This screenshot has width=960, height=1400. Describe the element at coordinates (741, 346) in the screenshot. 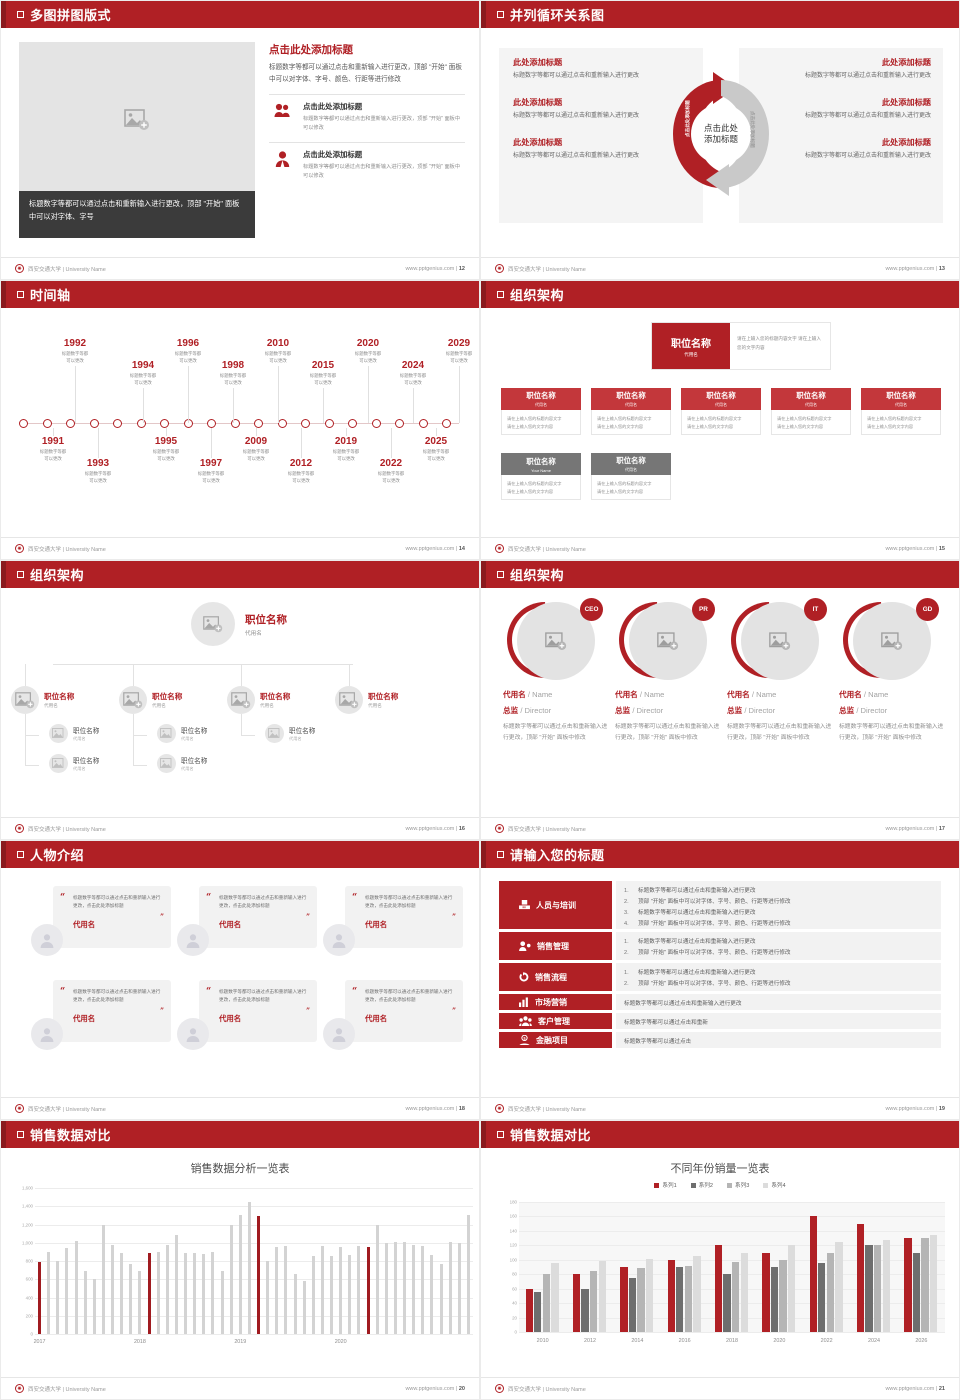

I see `org-root-node: 职位名称 代用名 请在上输入您的标题内容文字 请在上输入您的文字内容` at that location.